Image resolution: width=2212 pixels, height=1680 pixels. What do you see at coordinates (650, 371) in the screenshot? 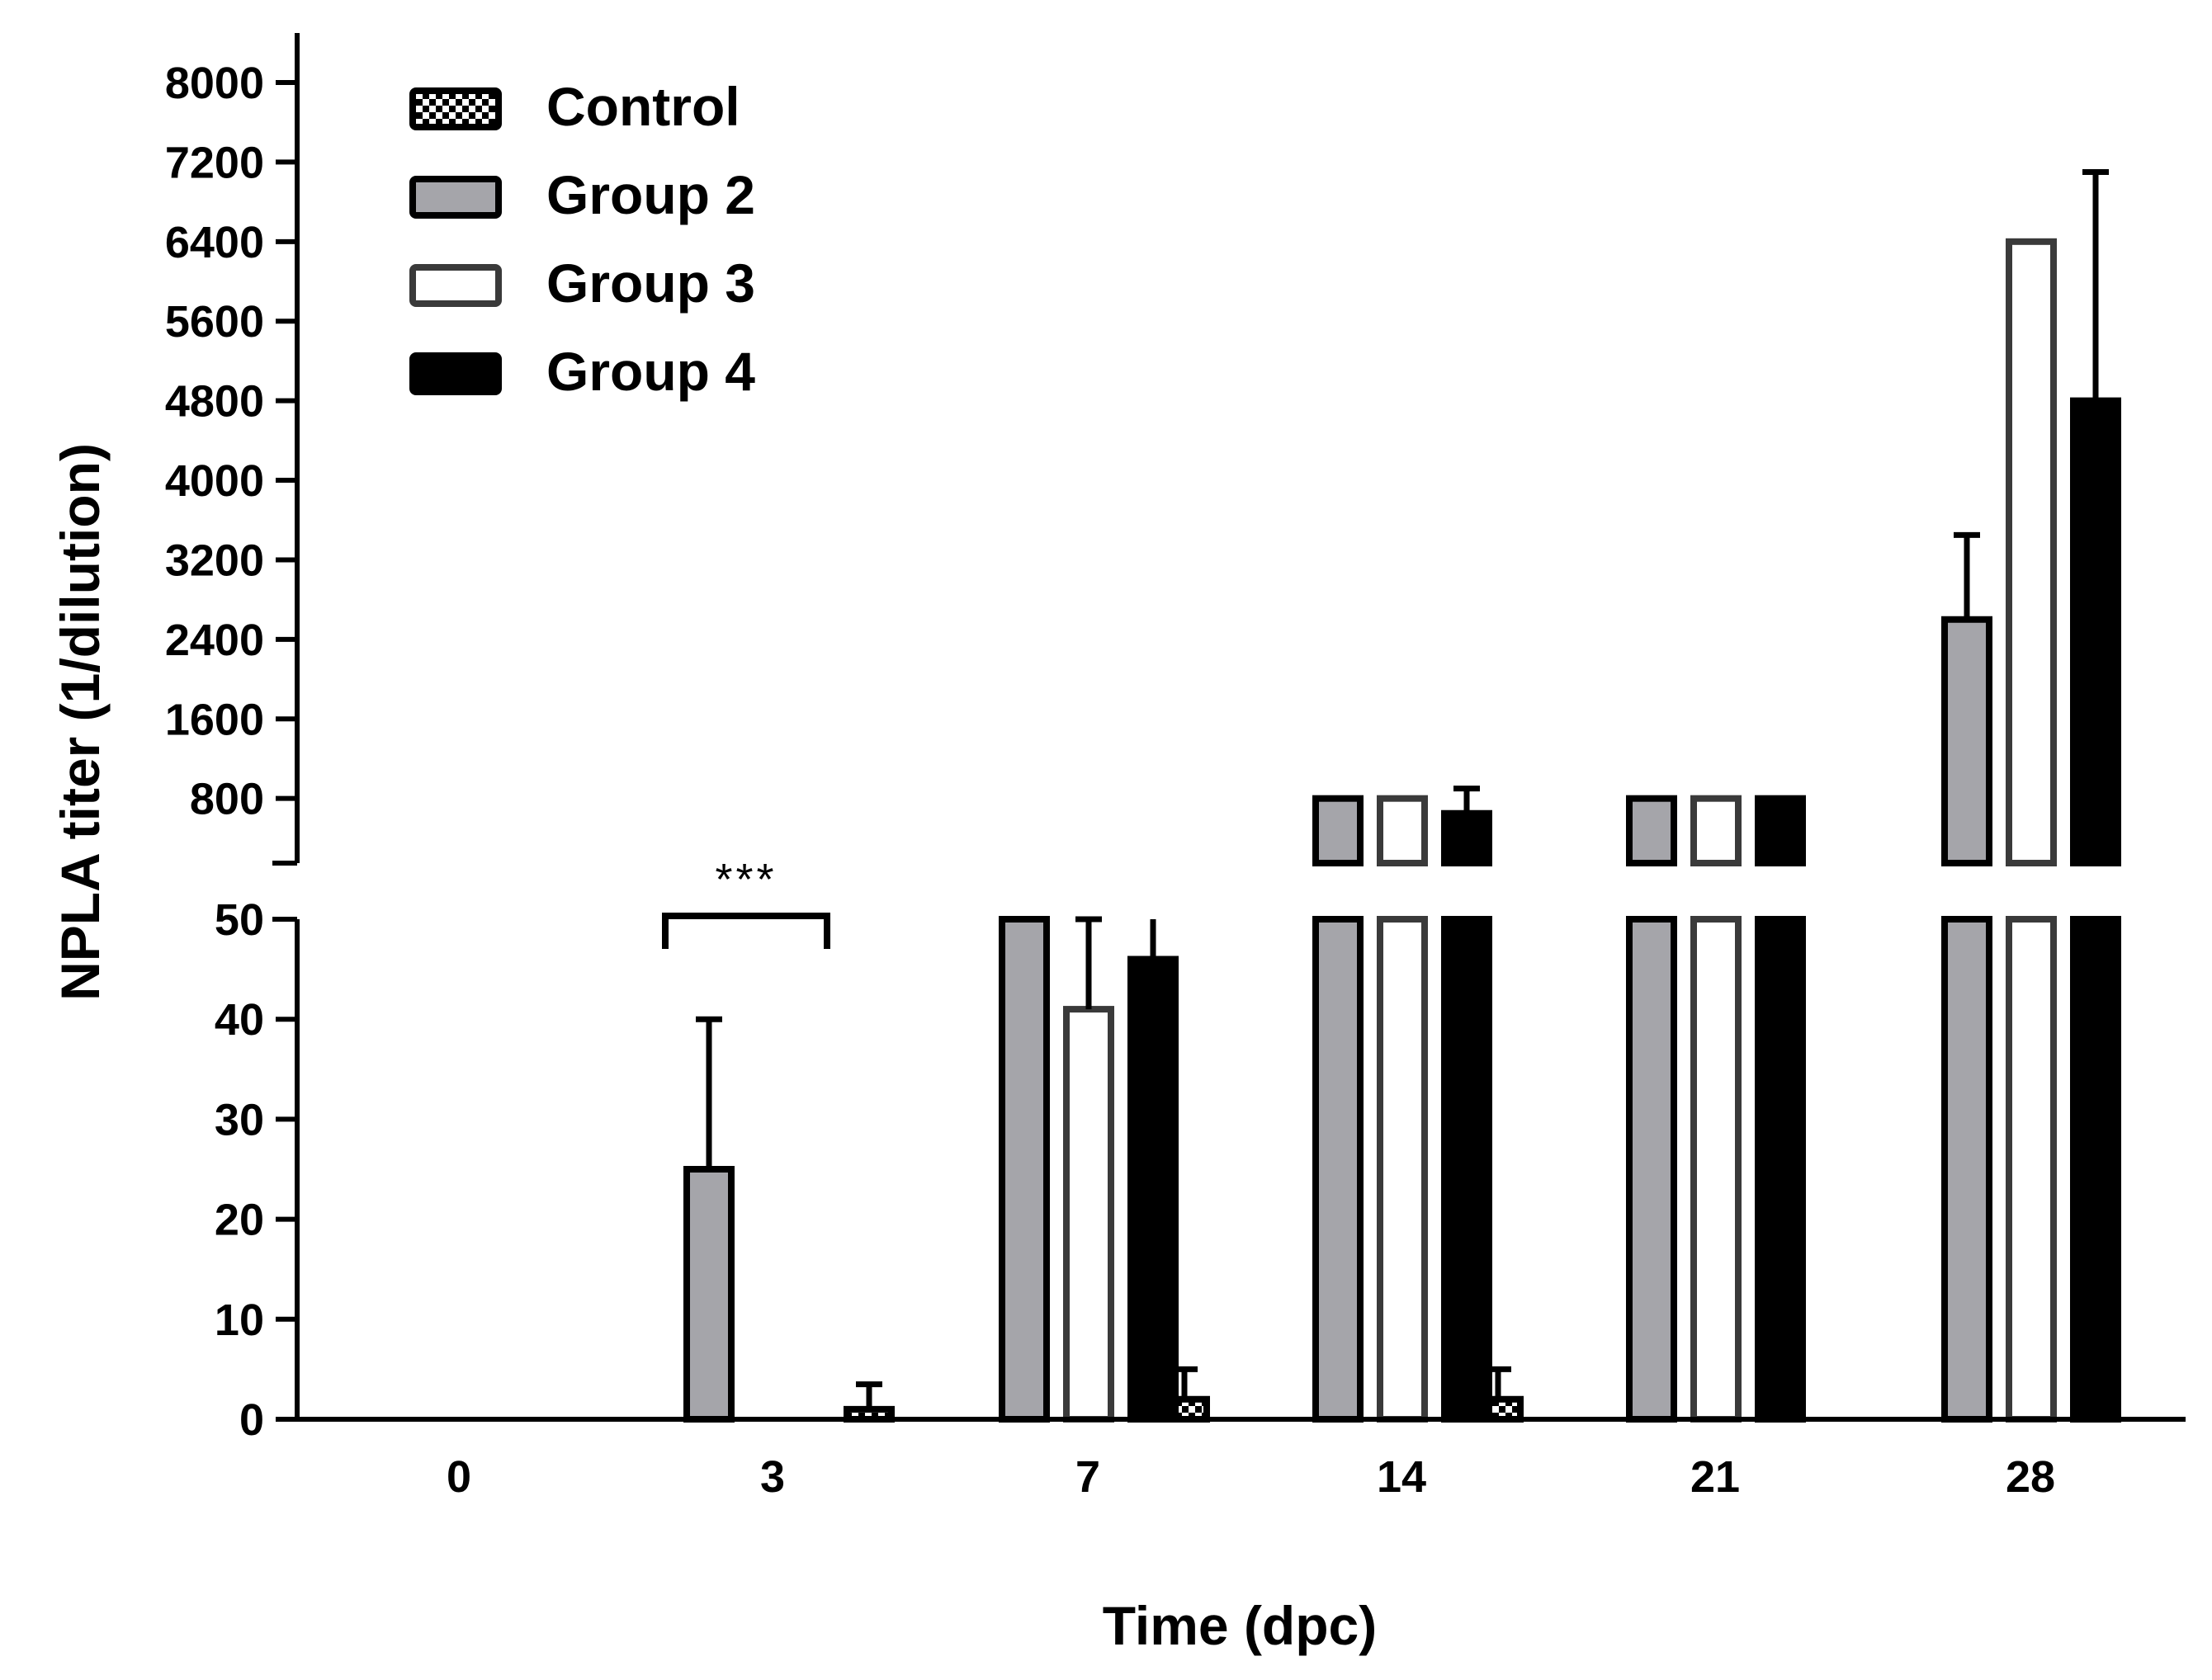
I see `legend-label-group-4: Group 4` at bounding box center [650, 371].